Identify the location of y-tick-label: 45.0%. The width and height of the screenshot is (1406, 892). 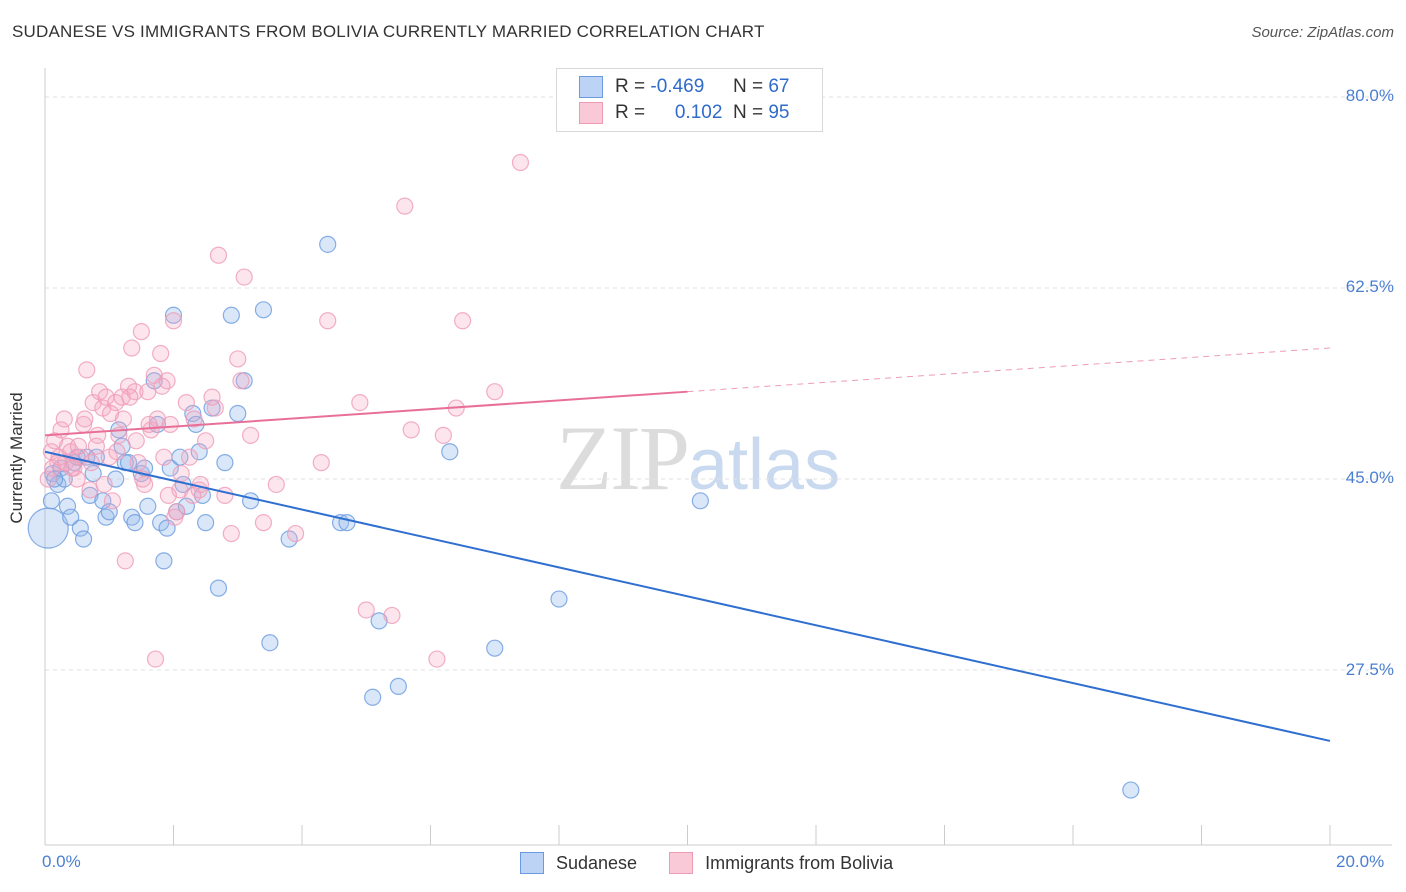
(1369, 477).